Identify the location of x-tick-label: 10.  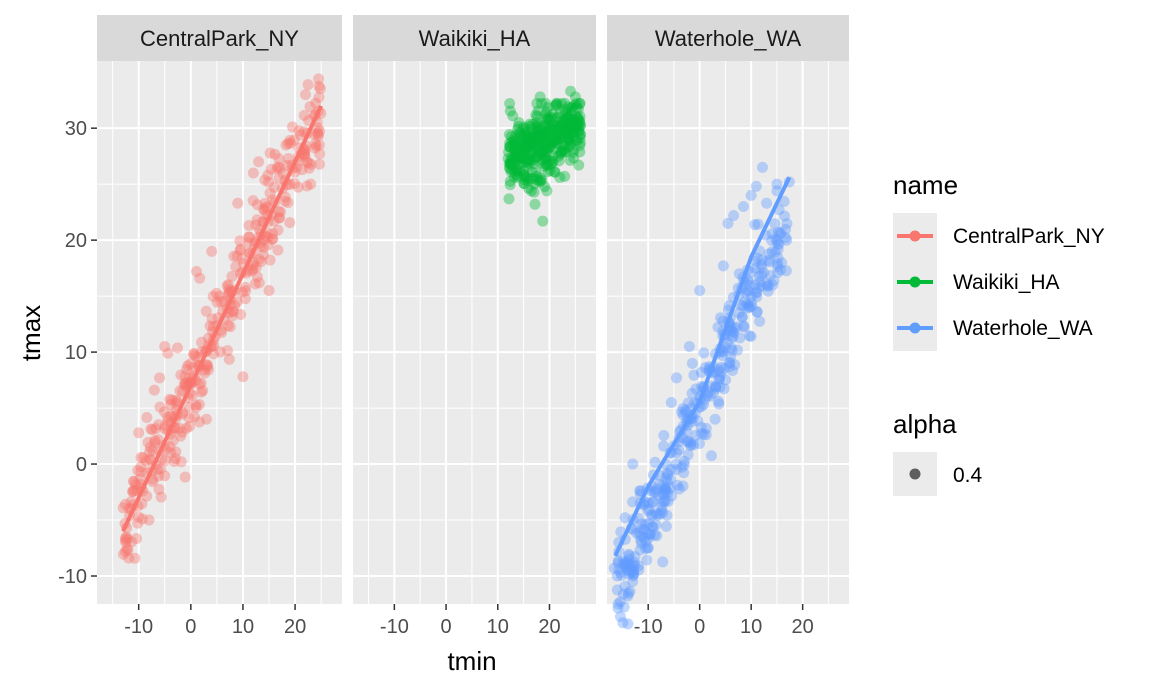
(243, 627).